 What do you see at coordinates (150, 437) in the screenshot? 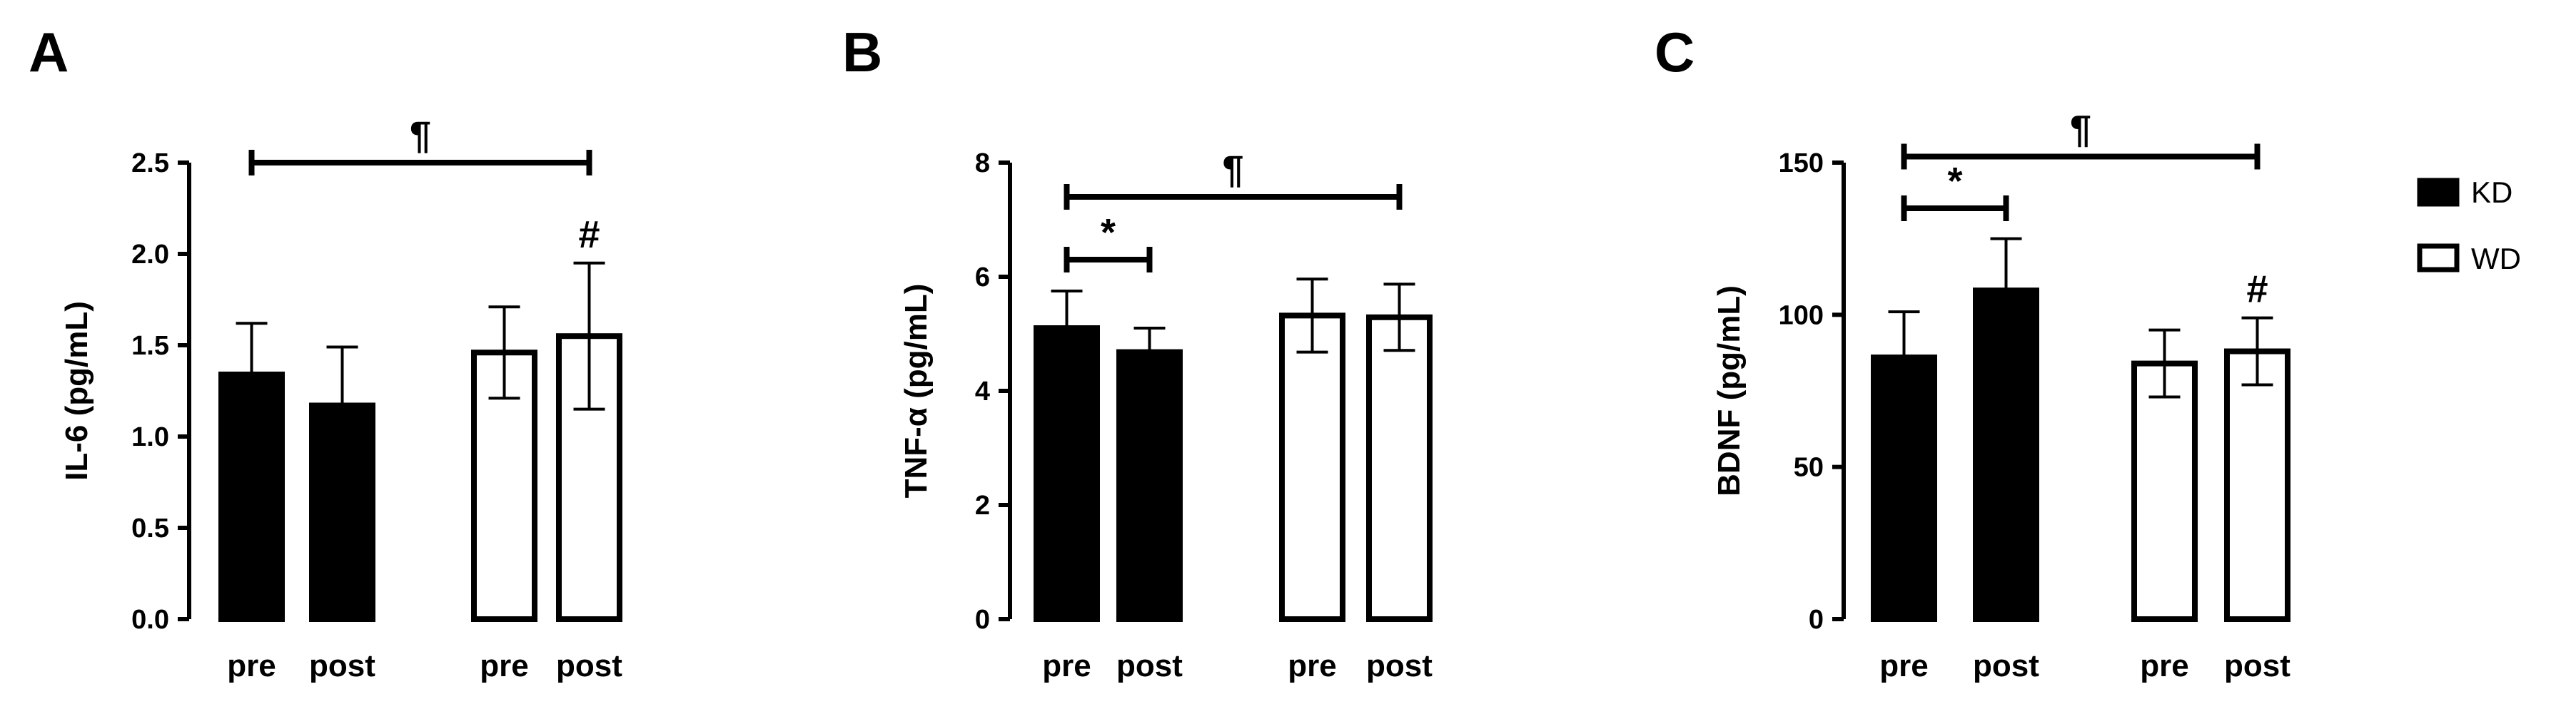
I see `y-tick-label: 1.0` at bounding box center [150, 437].